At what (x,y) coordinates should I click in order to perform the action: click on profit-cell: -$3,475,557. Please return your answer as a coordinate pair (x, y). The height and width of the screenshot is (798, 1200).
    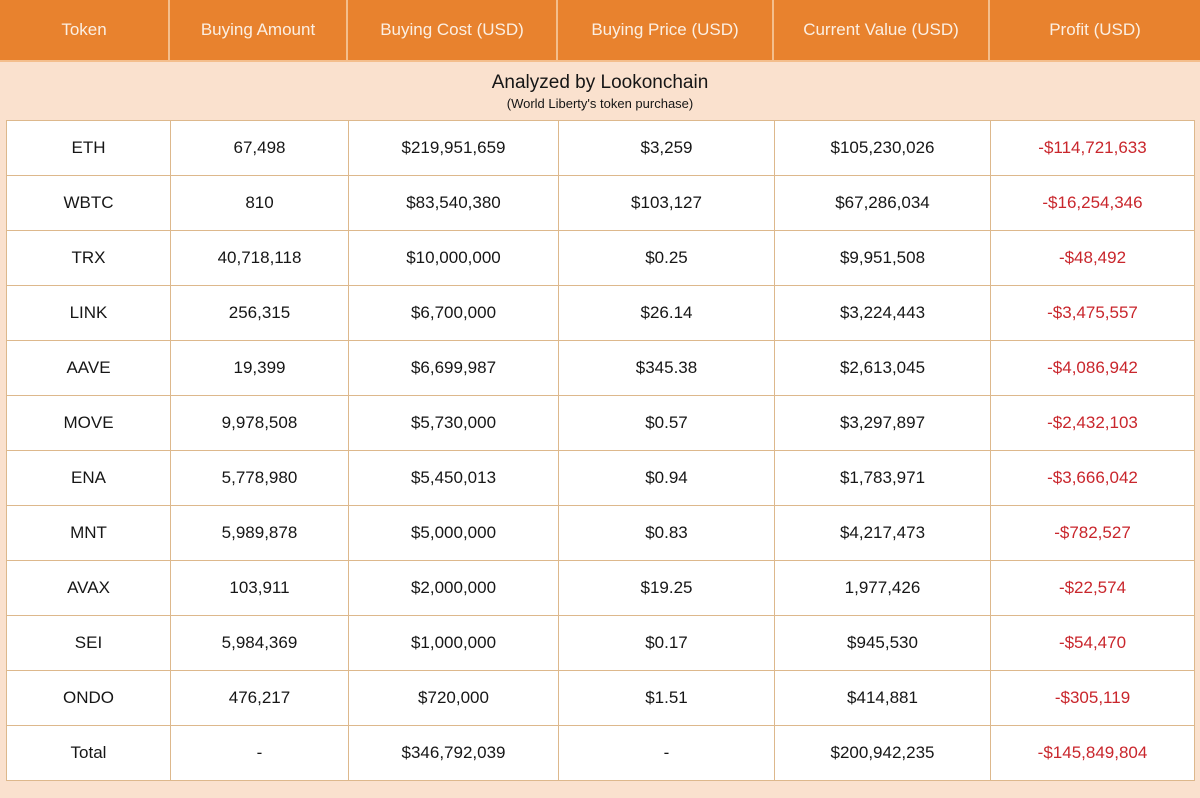
    Looking at the image, I should click on (1092, 313).